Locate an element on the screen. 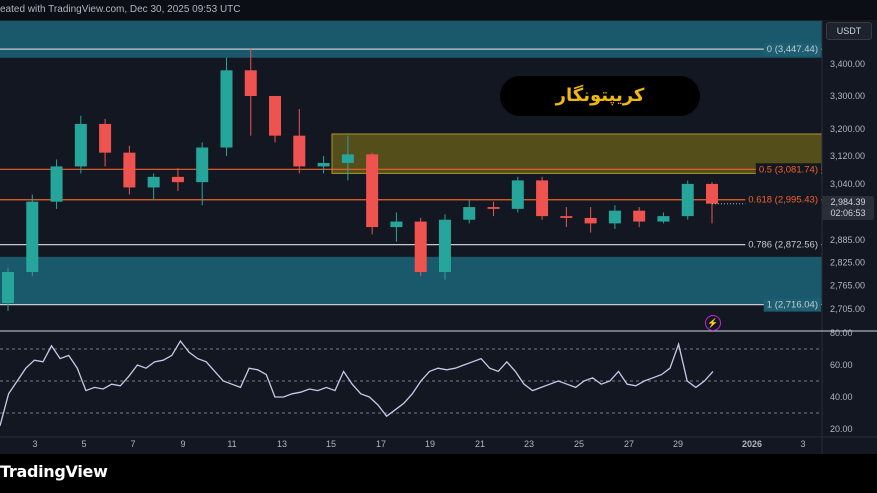  watermark-logo: کریپتونگار is located at coordinates (600, 96).